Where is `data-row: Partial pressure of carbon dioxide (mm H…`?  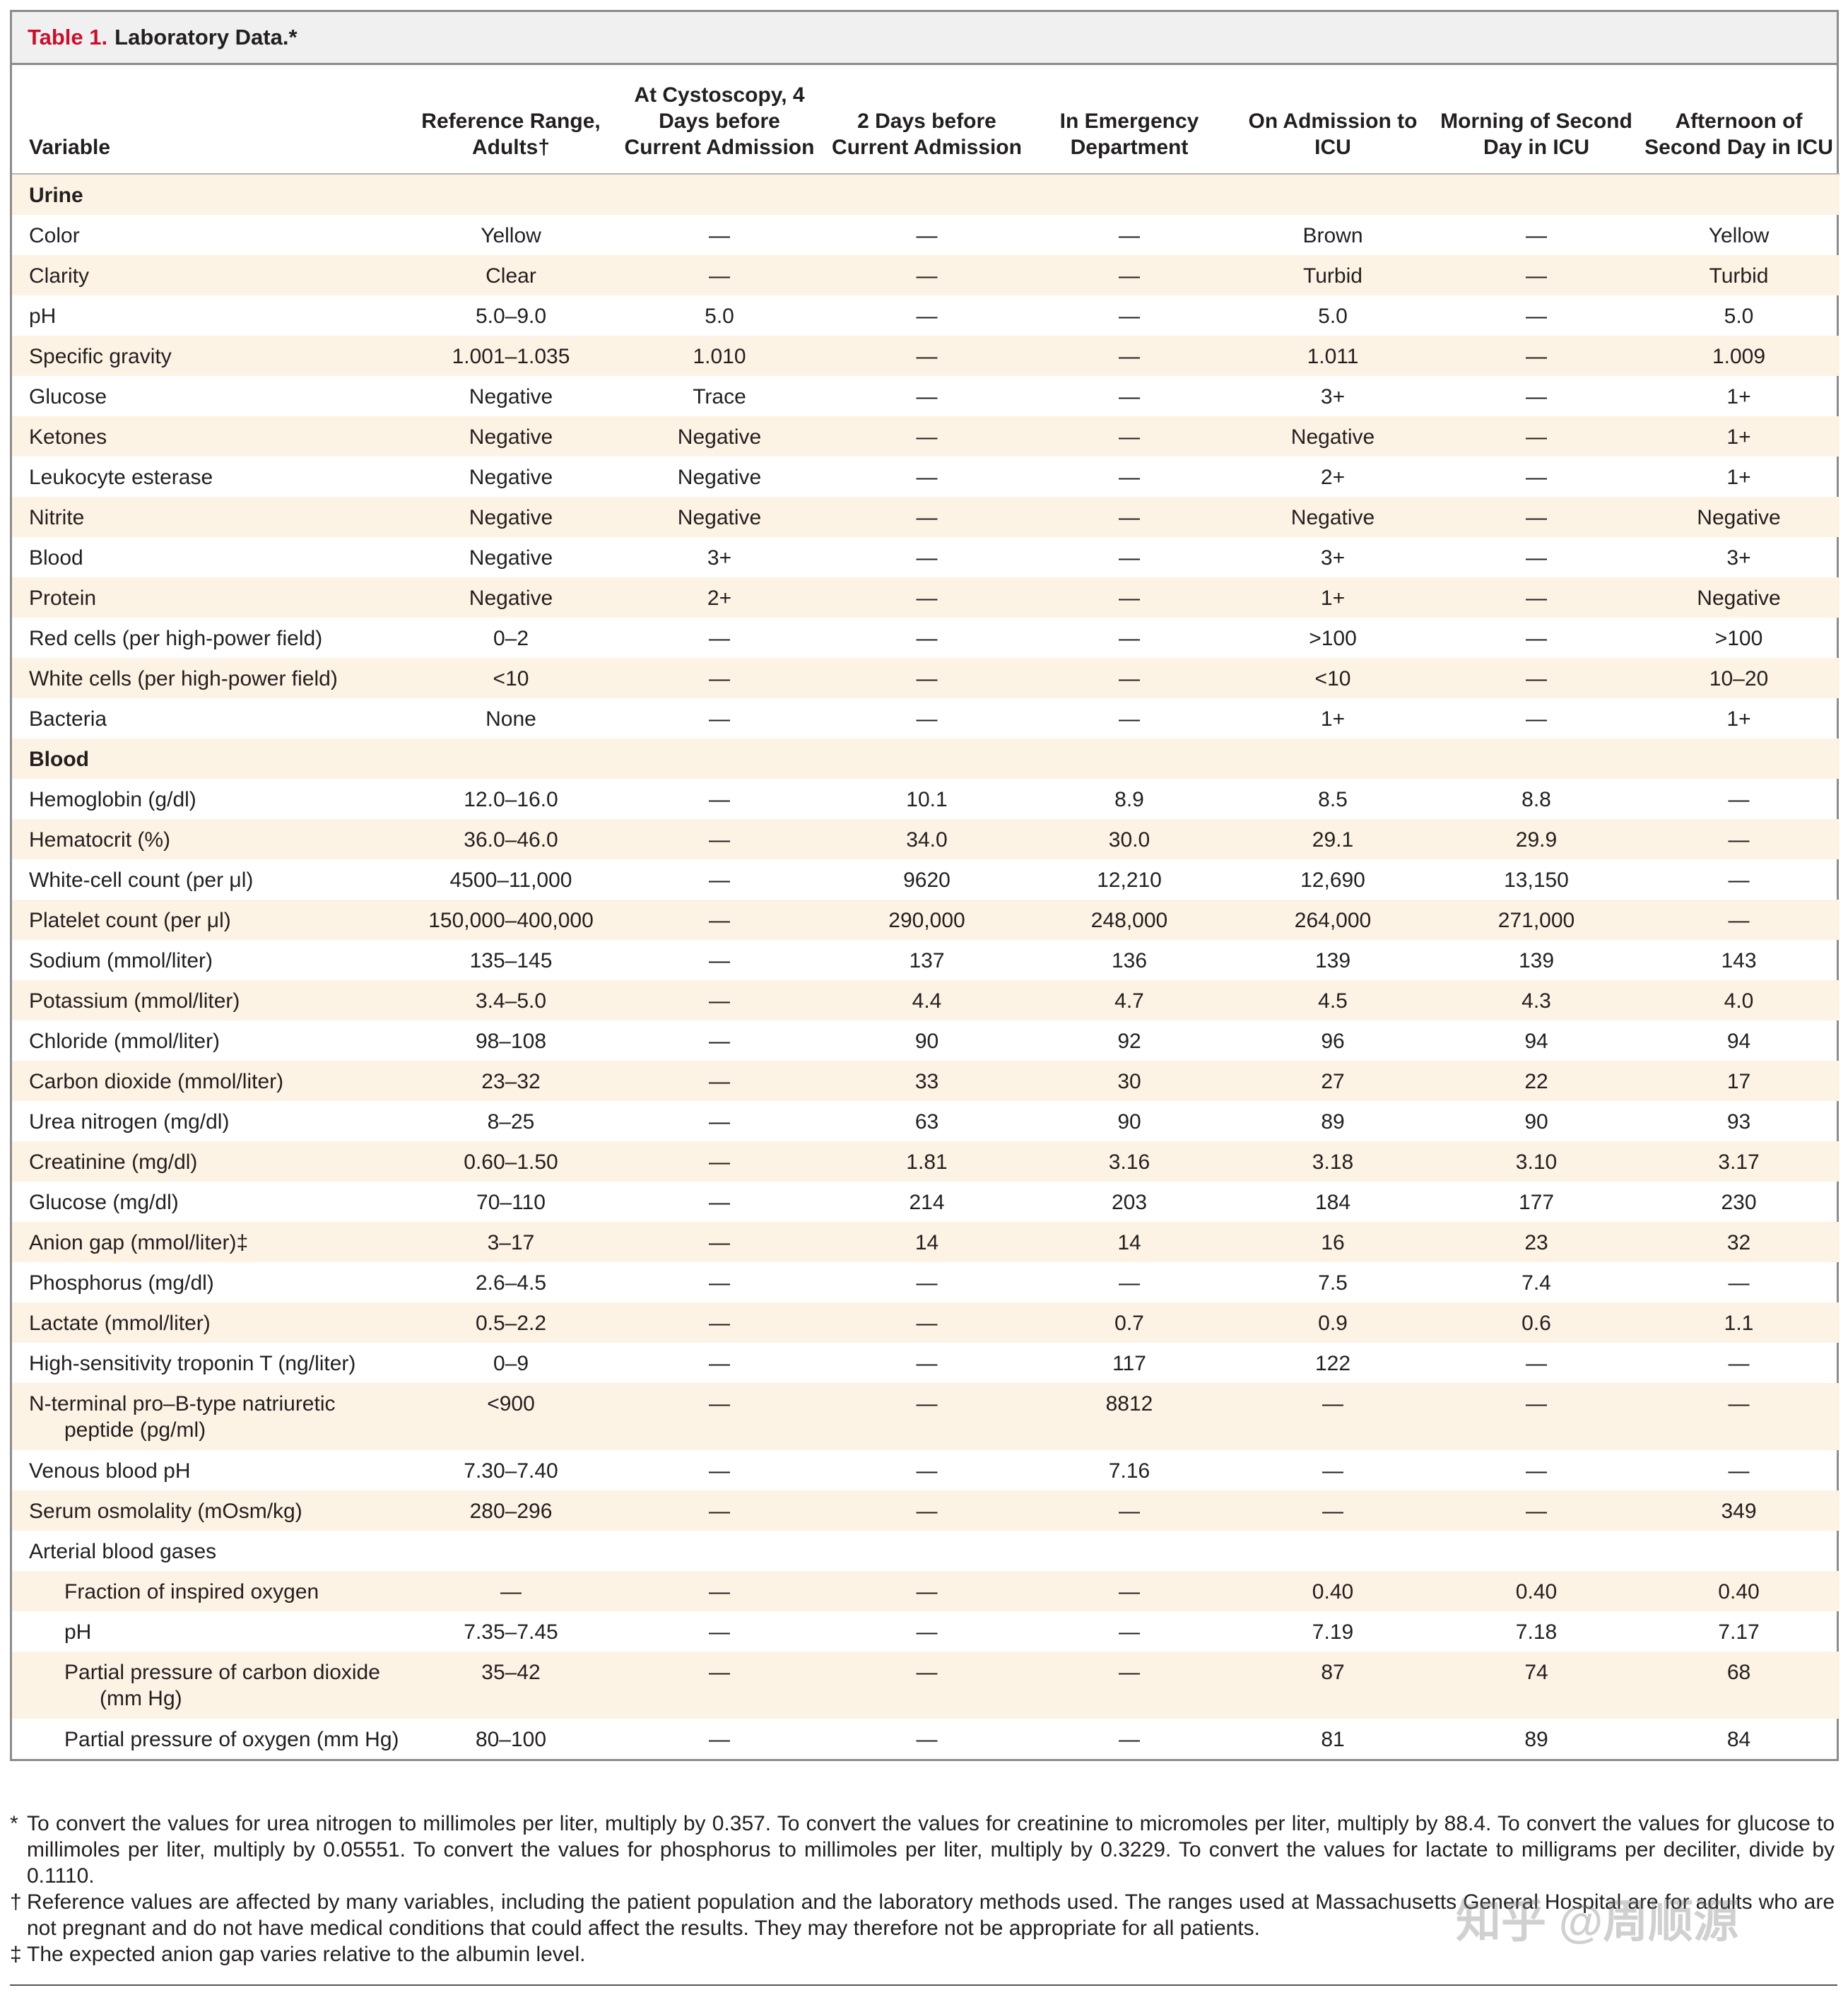
data-row: Partial pressure of carbon dioxide (mm H… is located at coordinates (926, 1686).